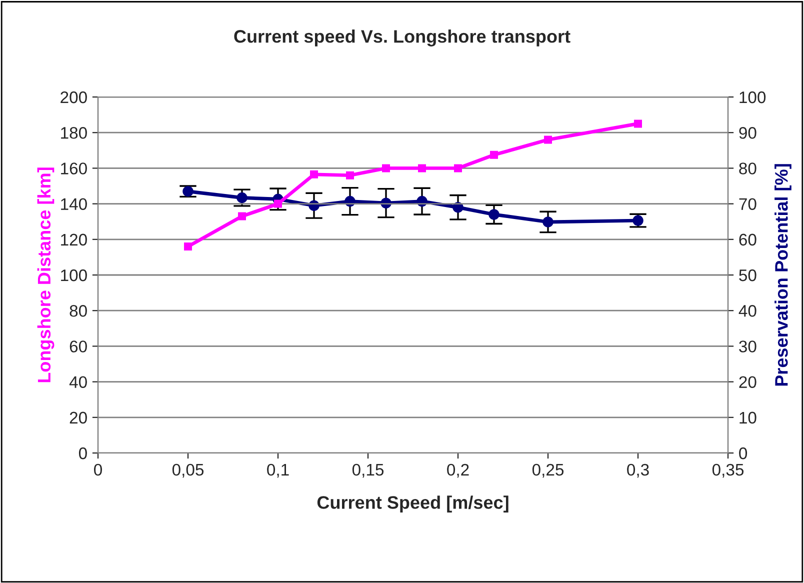  What do you see at coordinates (74, 240) in the screenshot?
I see `y-tick-label: 120` at bounding box center [74, 240].